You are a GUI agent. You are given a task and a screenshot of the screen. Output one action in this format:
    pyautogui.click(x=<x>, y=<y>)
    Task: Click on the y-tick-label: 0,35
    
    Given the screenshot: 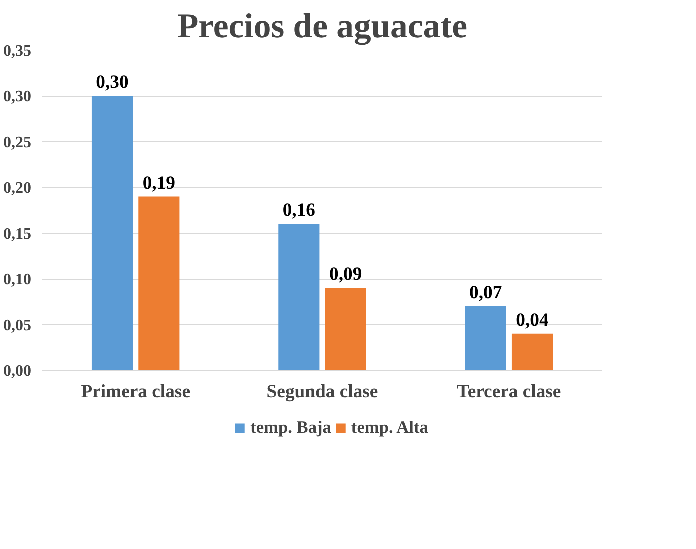 What is the action you would take?
    pyautogui.click(x=18, y=51)
    